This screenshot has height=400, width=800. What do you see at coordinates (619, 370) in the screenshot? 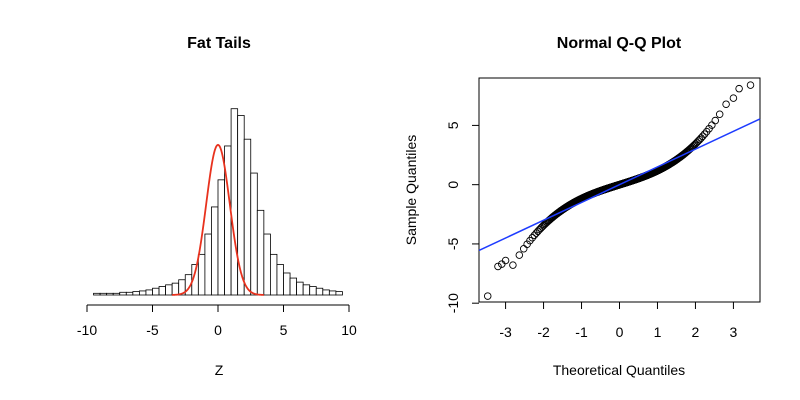
I see `qq-x-label: Theoretical Quantiles` at bounding box center [619, 370].